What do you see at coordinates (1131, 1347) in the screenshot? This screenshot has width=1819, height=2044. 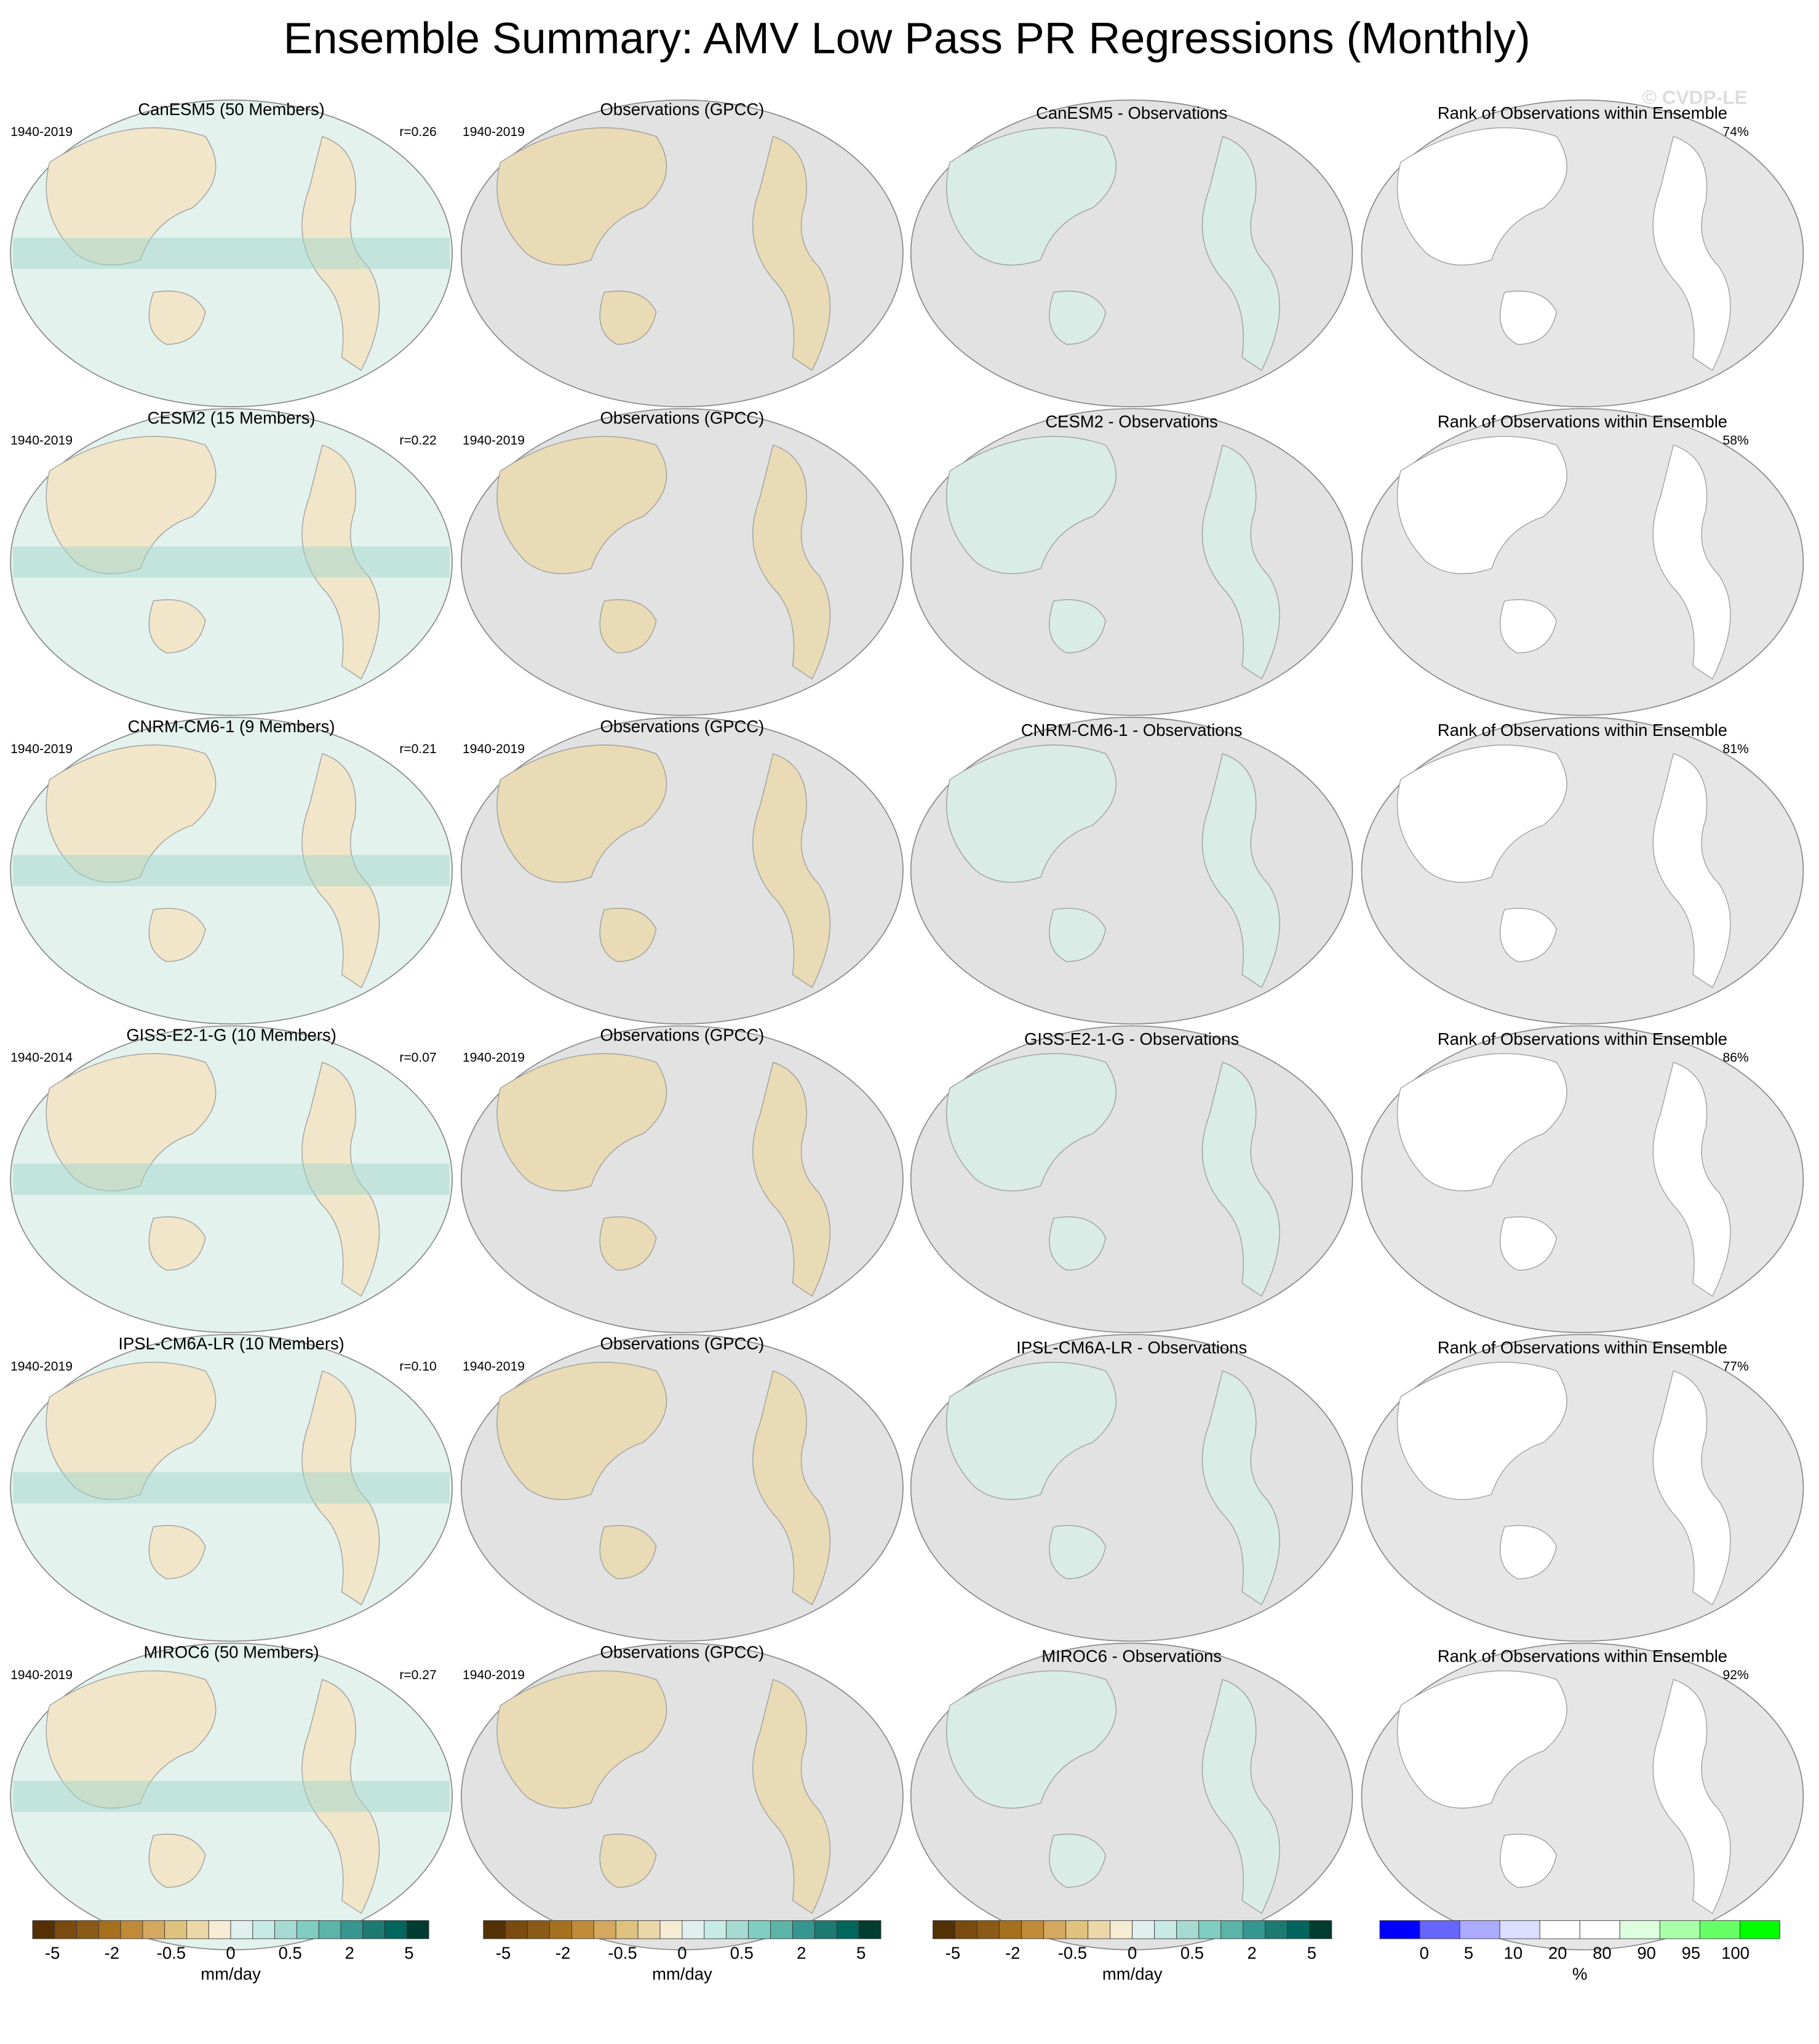 I see `panel-title: IPSL-CM6A-LR - Observations` at bounding box center [1131, 1347].